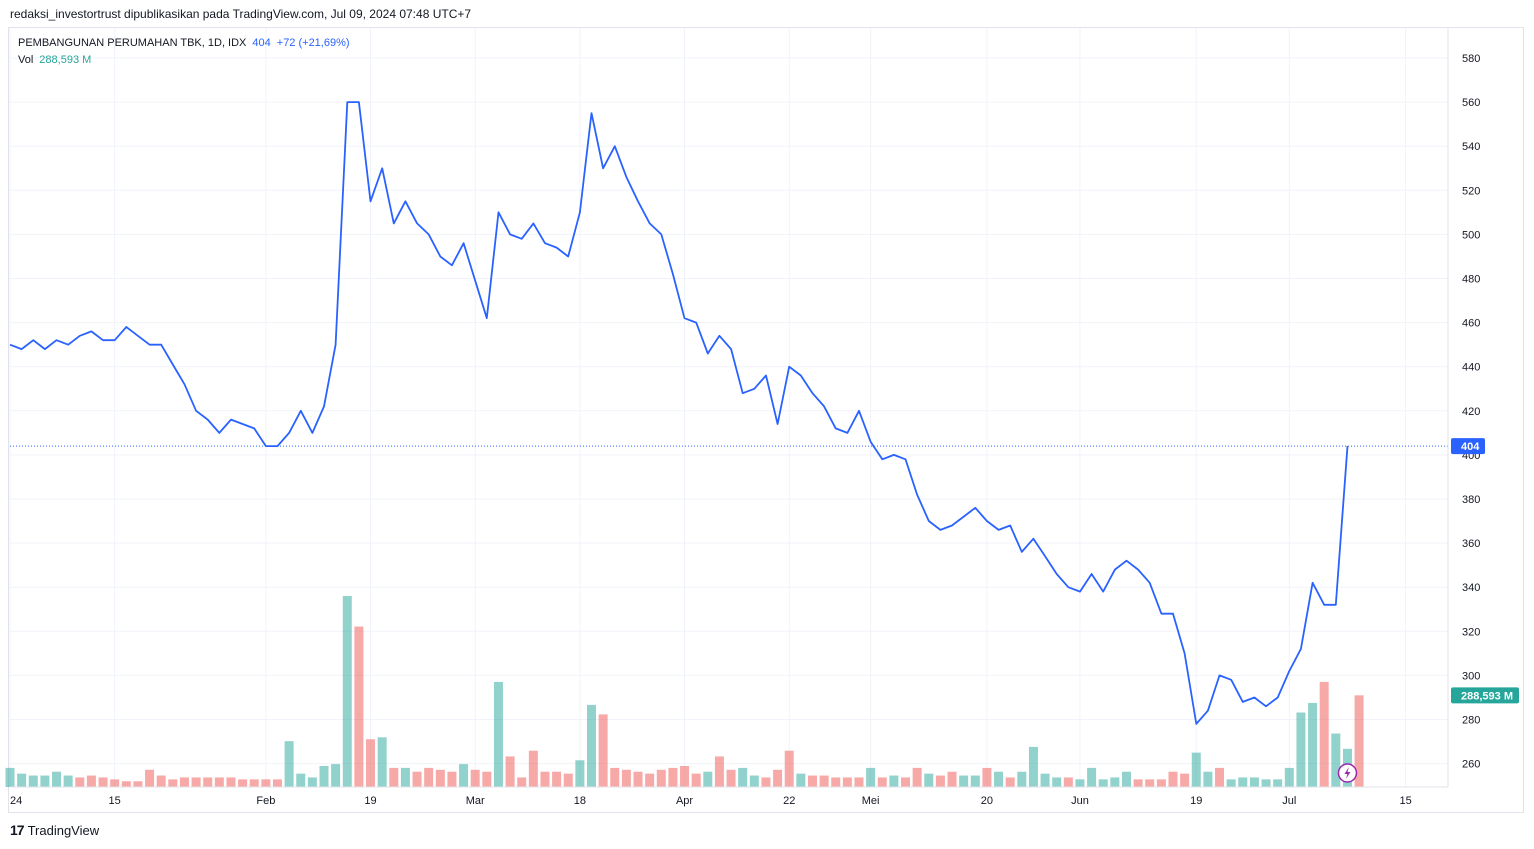 The width and height of the screenshot is (1534, 849). Describe the element at coordinates (313, 43) in the screenshot. I see `price-change: +72 (+21,69%)` at that location.